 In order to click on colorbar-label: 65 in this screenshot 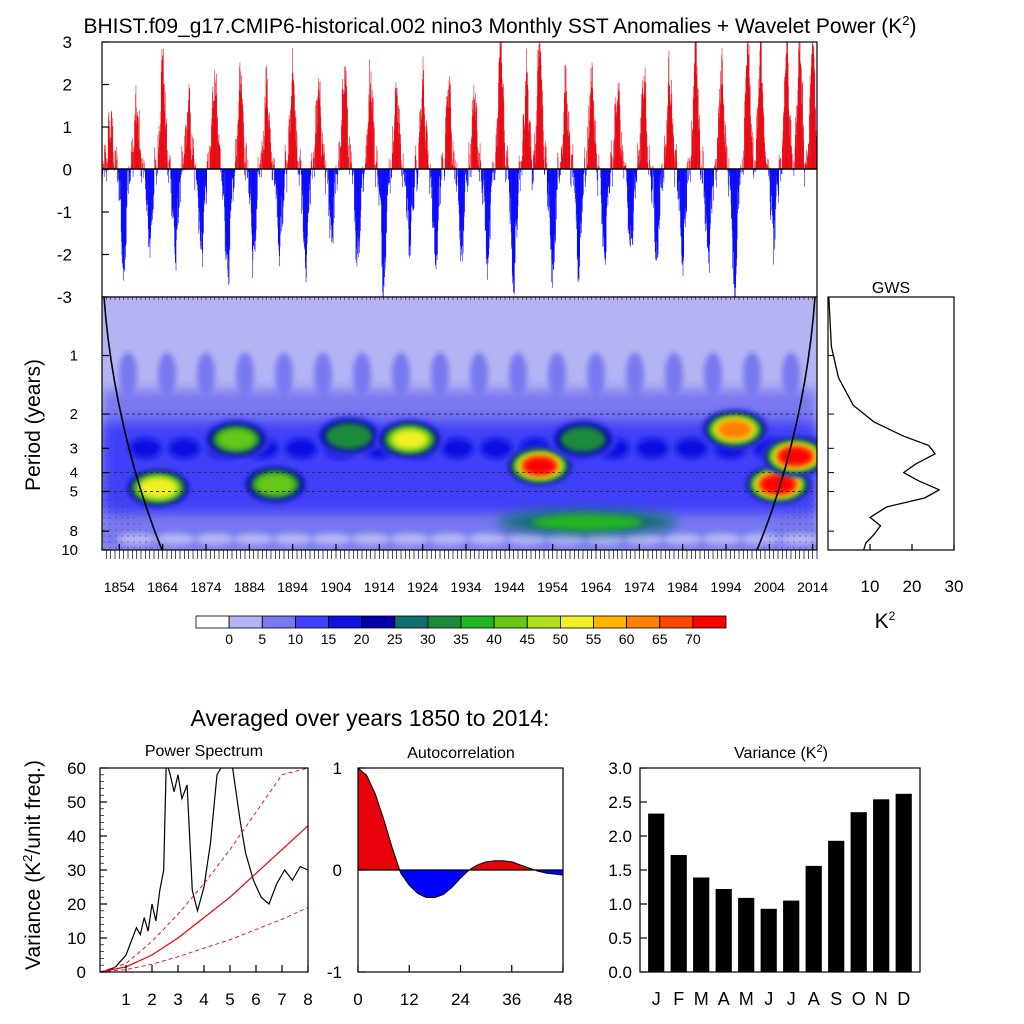, I will do `click(660, 639)`.